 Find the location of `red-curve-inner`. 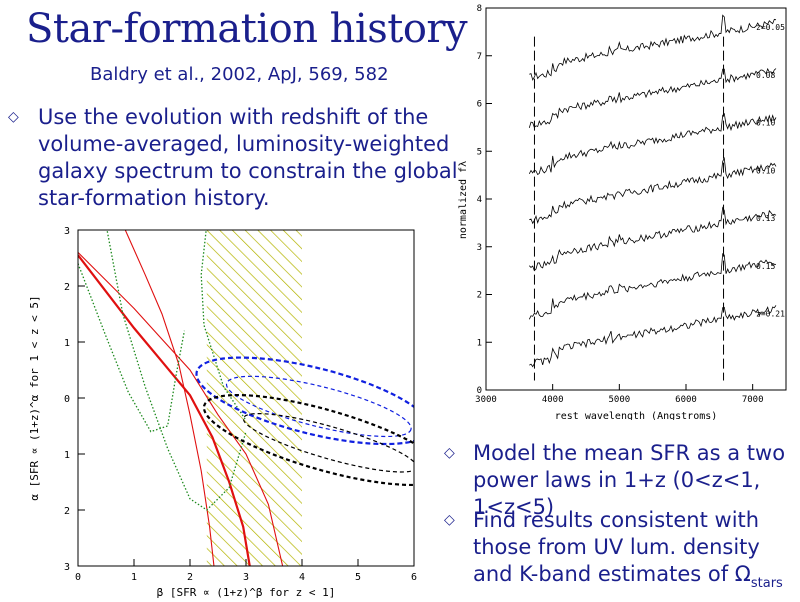

red-curve-inner is located at coordinates (169, 398).